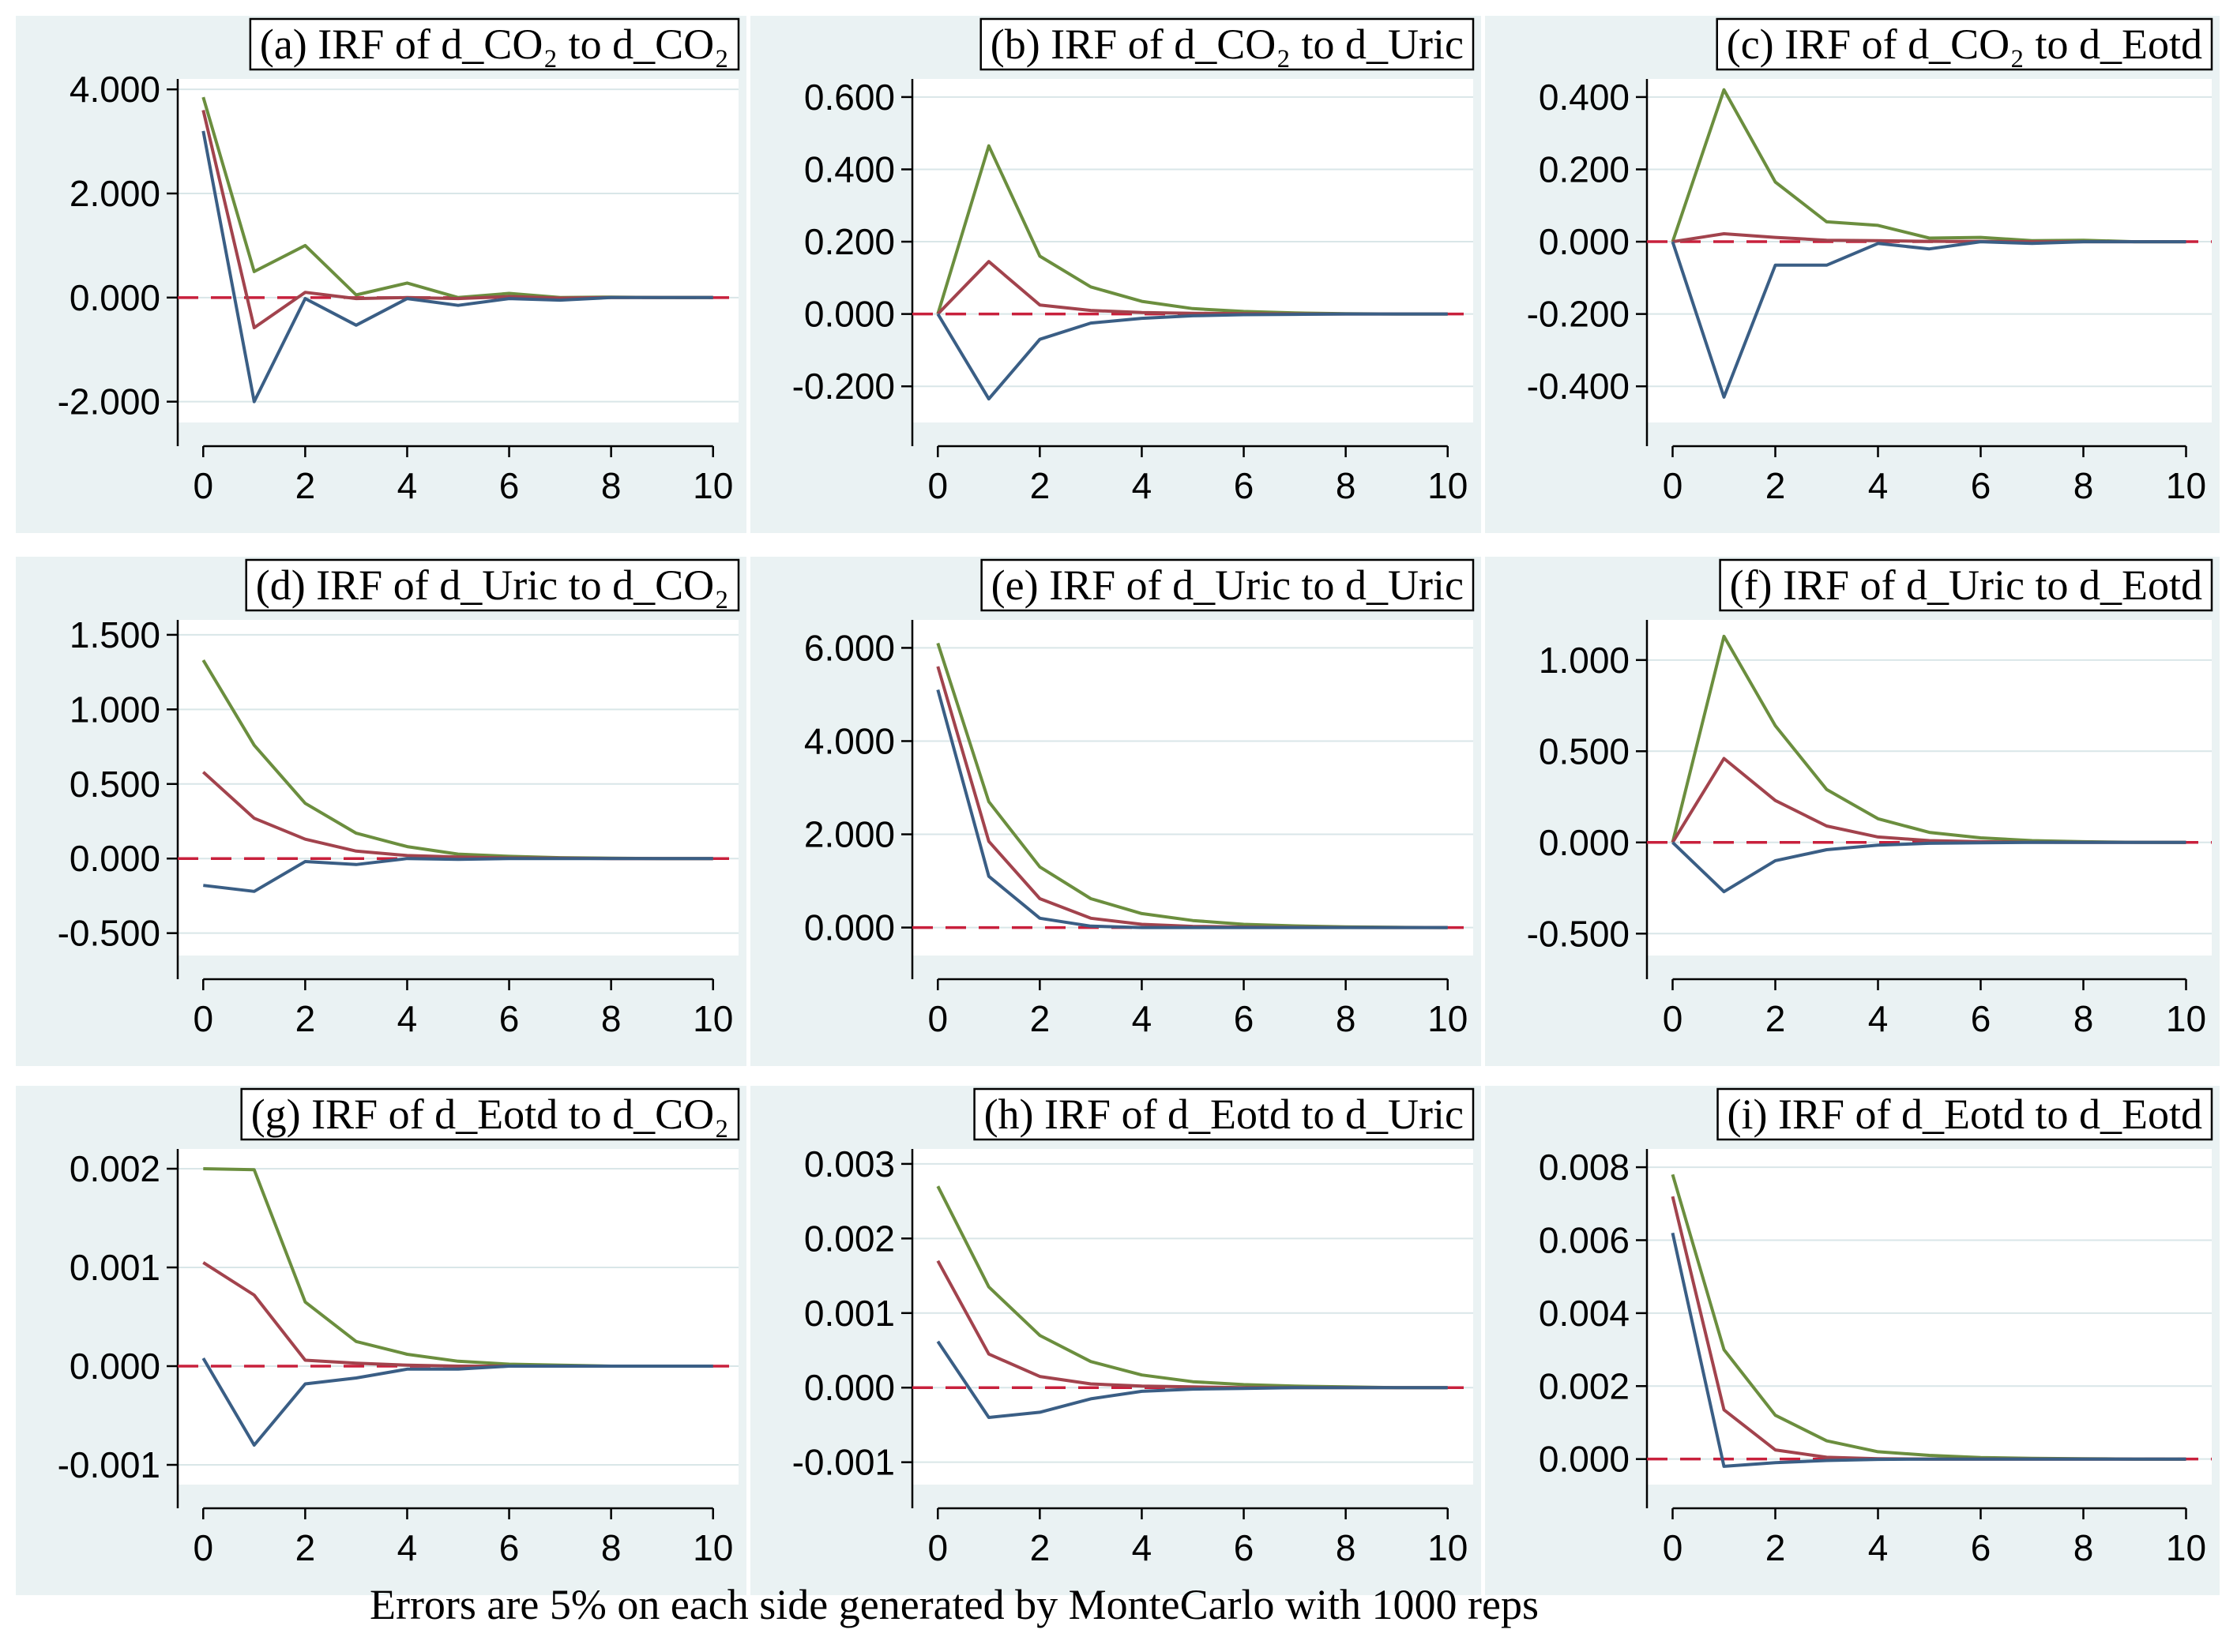 The width and height of the screenshot is (2237, 1652). What do you see at coordinates (1578, 386) in the screenshot?
I see `y-tick-label: -0.400` at bounding box center [1578, 386].